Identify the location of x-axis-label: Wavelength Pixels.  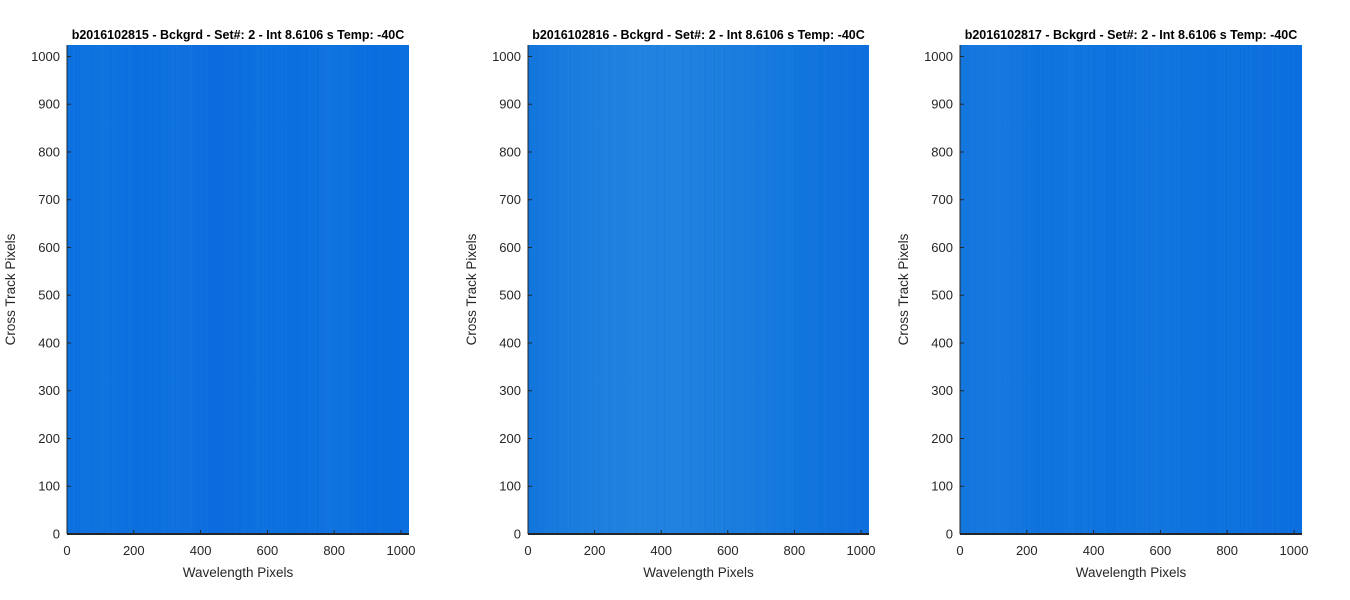
(698, 572).